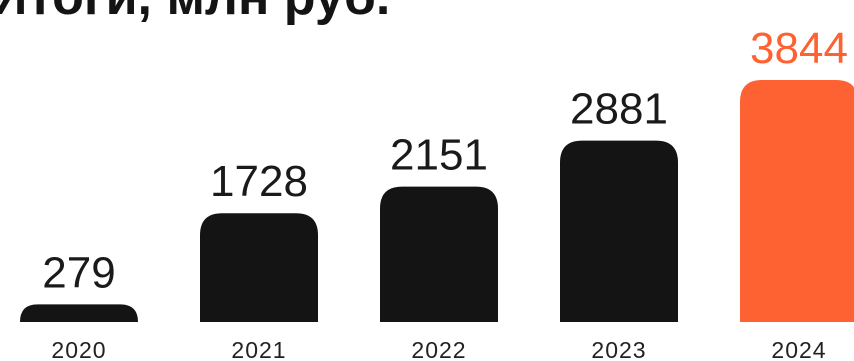 The width and height of the screenshot is (854, 361). Describe the element at coordinates (797, 201) in the screenshot. I see `bar-2024` at that location.